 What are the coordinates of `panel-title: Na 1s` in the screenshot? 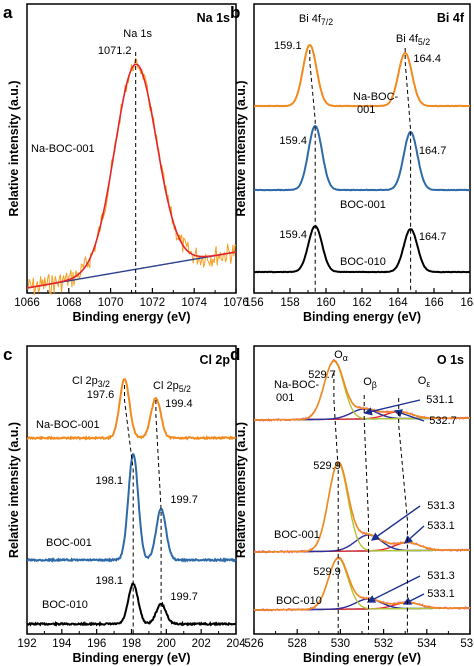 It's located at (213, 18).